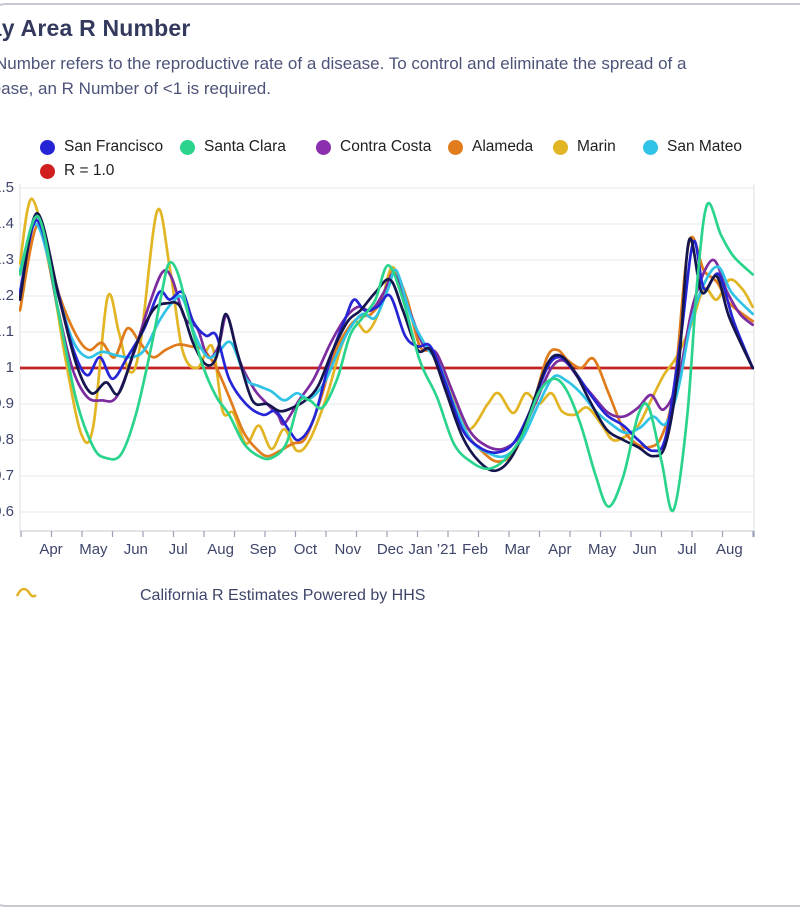 The height and width of the screenshot is (907, 800). Describe the element at coordinates (263, 549) in the screenshot. I see `x-tick-label-sep: Sep` at that location.